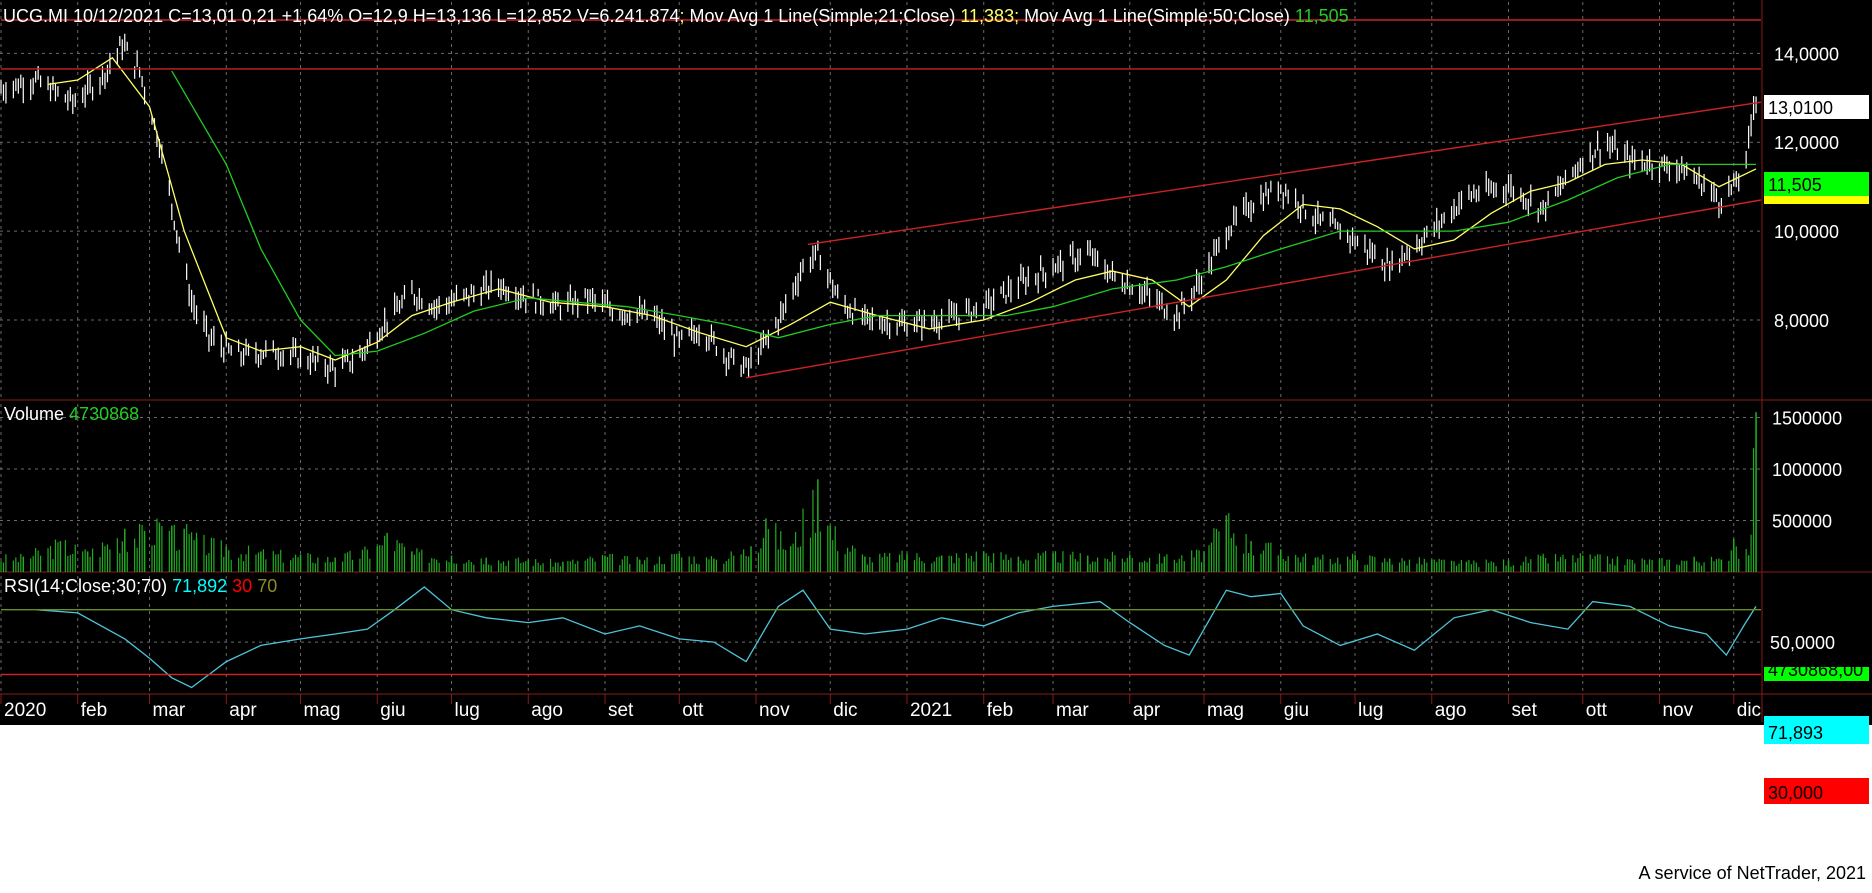  Describe the element at coordinates (1816, 674) in the screenshot. I see `volume-badge-bg` at that location.